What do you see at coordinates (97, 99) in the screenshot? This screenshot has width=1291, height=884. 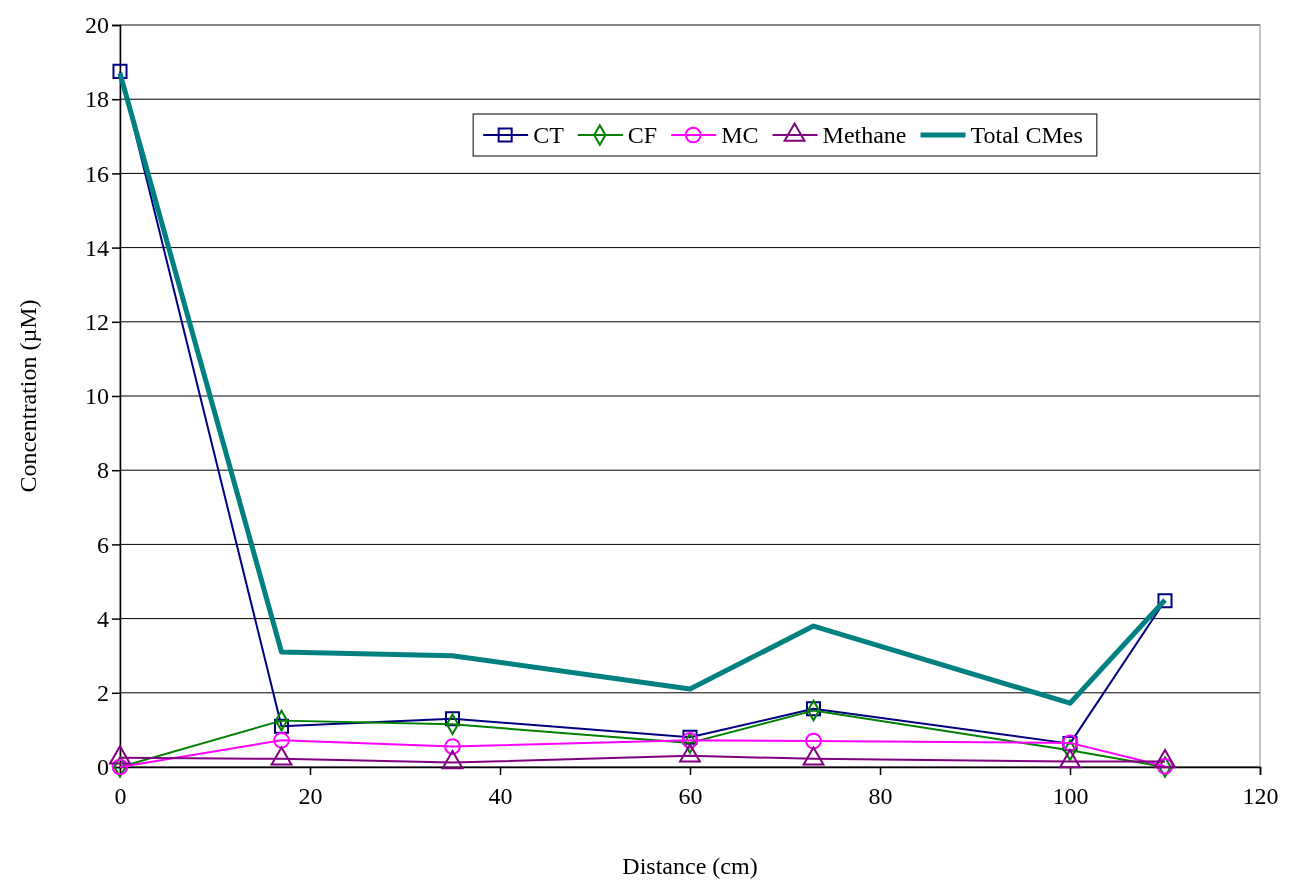 I see `y-tick-label: 18` at bounding box center [97, 99].